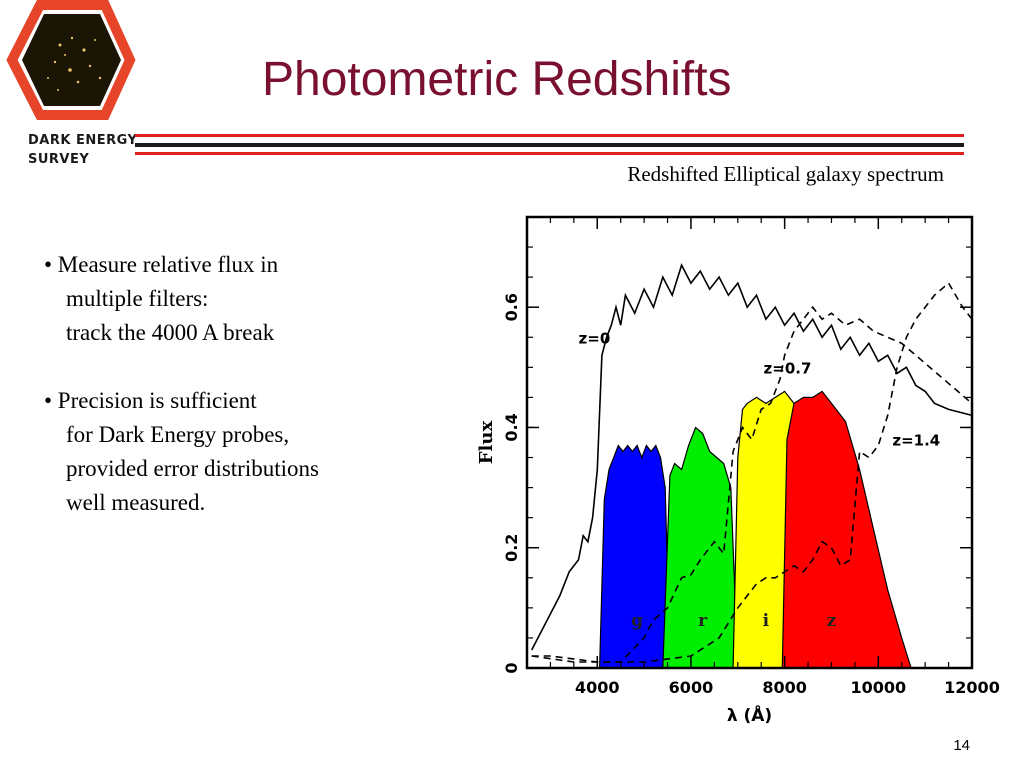  What do you see at coordinates (700, 547) in the screenshot?
I see `filter-band-r` at bounding box center [700, 547].